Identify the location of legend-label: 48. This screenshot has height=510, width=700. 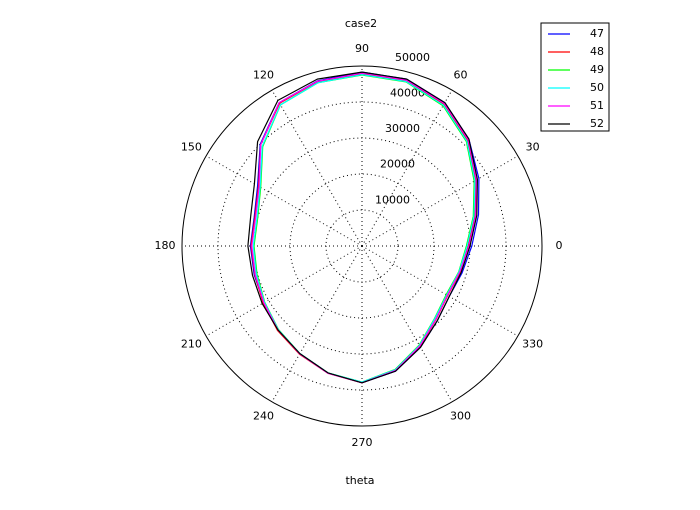
(597, 51).